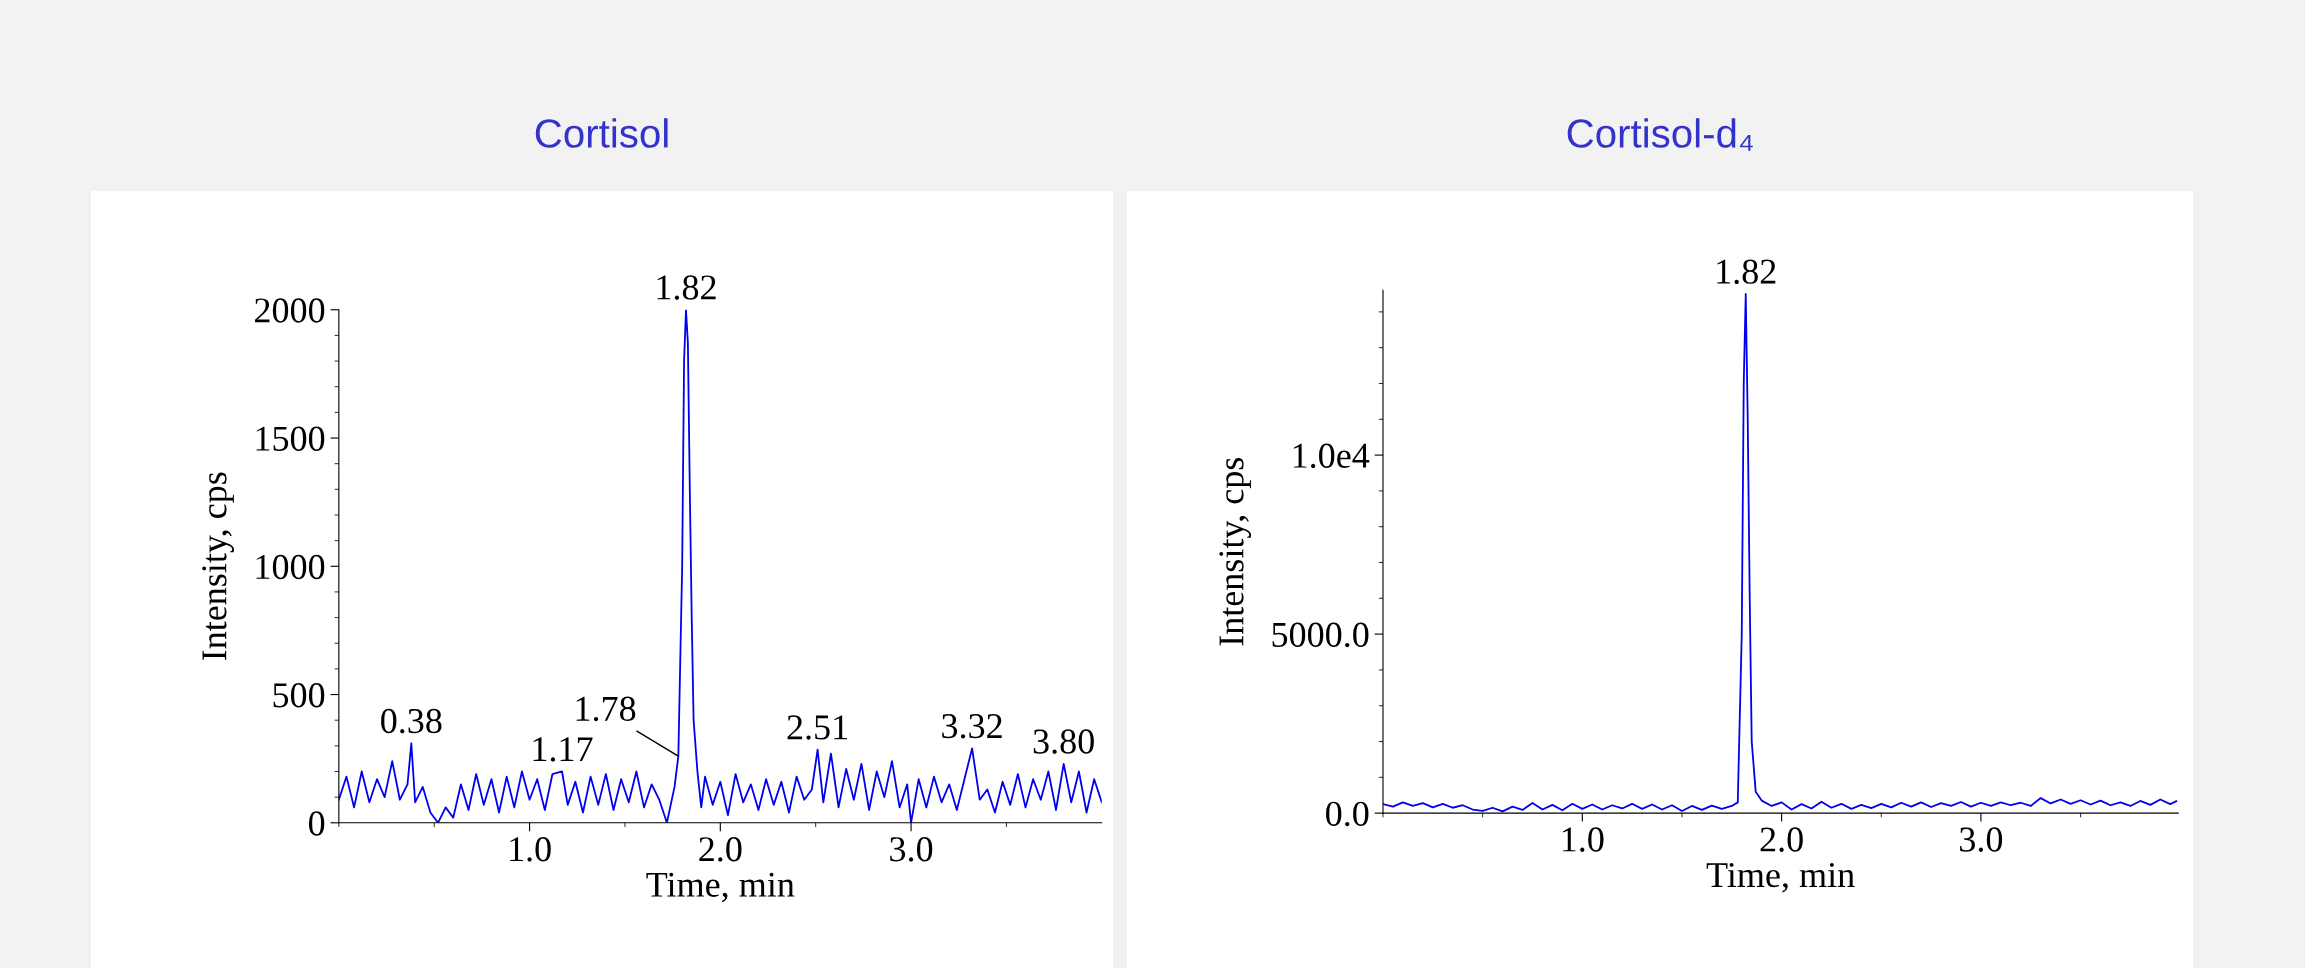 This screenshot has height=968, width=2305. What do you see at coordinates (299, 695) in the screenshot?
I see `y-tick-label: 500` at bounding box center [299, 695].